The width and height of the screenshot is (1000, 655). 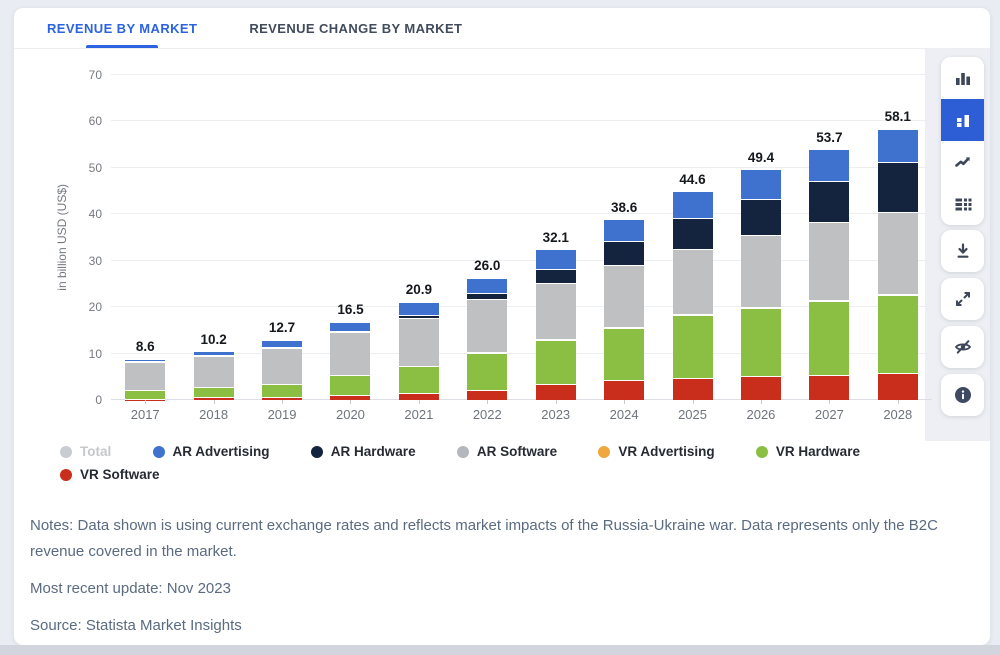 I want to click on stacked-bar-2017, so click(x=145, y=379).